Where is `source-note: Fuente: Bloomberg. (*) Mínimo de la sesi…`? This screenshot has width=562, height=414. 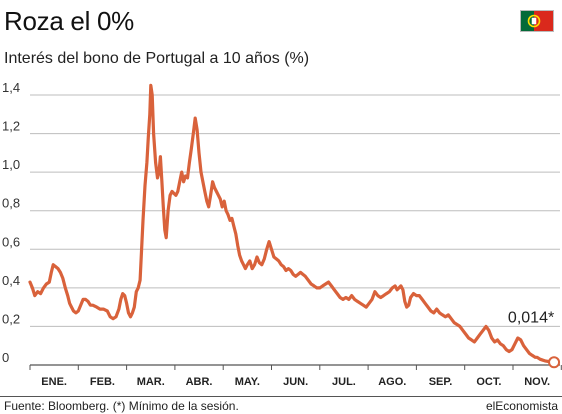
source-note: Fuente: Bloomberg. (*) Mínimo de la sesi… is located at coordinates (121, 406).